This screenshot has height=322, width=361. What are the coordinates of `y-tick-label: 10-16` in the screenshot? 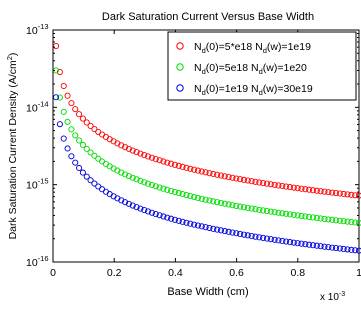 It's located at (37, 261).